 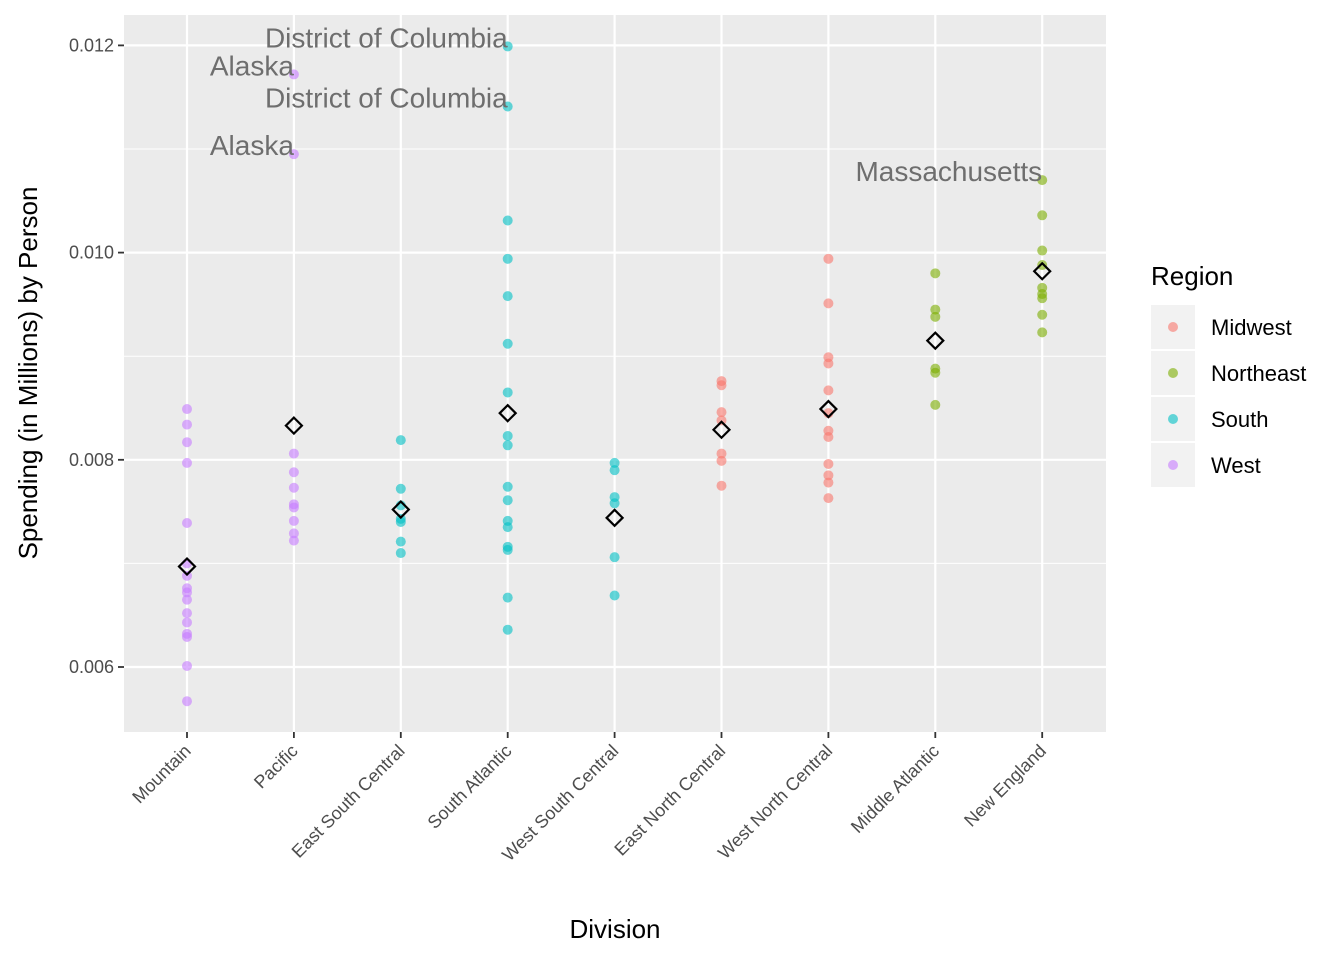 What do you see at coordinates (560, 803) in the screenshot?
I see `x-tick-label: West South Central` at bounding box center [560, 803].